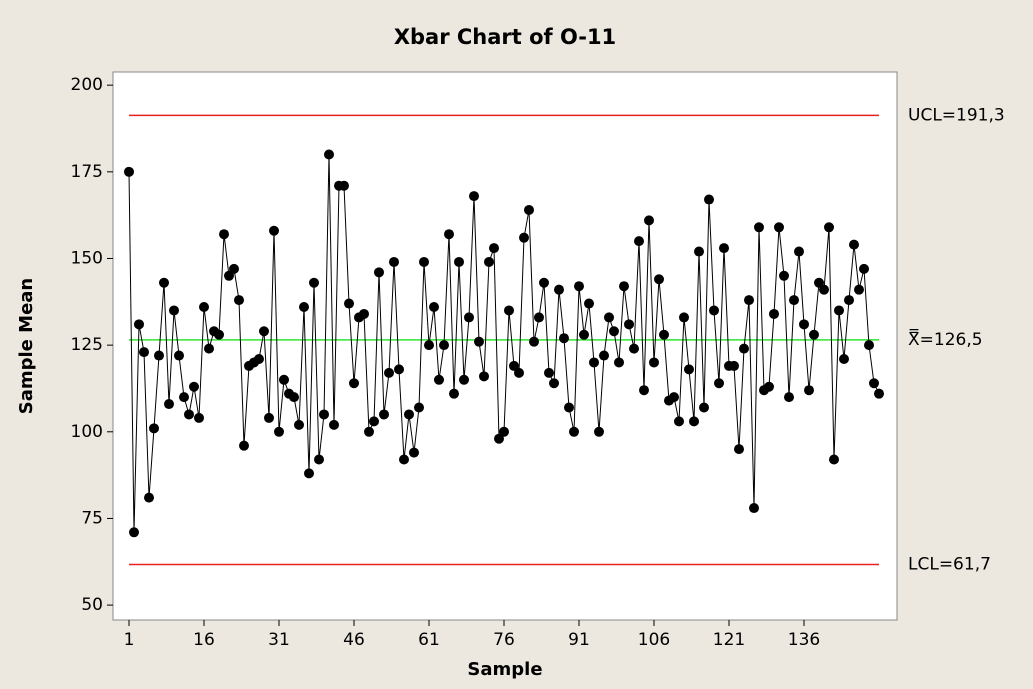 Image resolution: width=1033 pixels, height=689 pixels. Describe the element at coordinates (729, 640) in the screenshot. I see `x-tick-label: 121` at that location.